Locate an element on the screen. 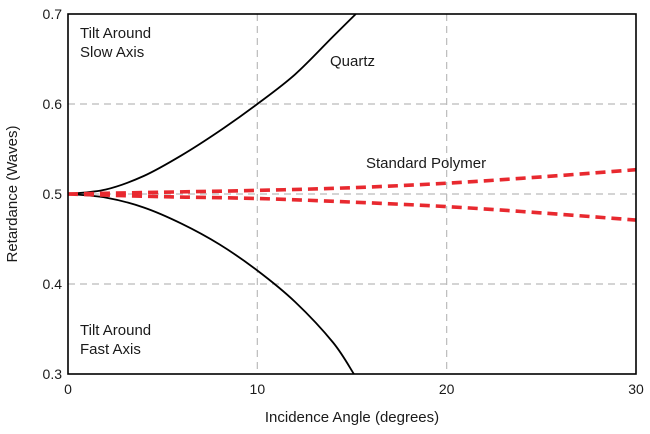 This screenshot has height=434, width=650. fast-axis-label-line2: Fast Axis is located at coordinates (110, 349).